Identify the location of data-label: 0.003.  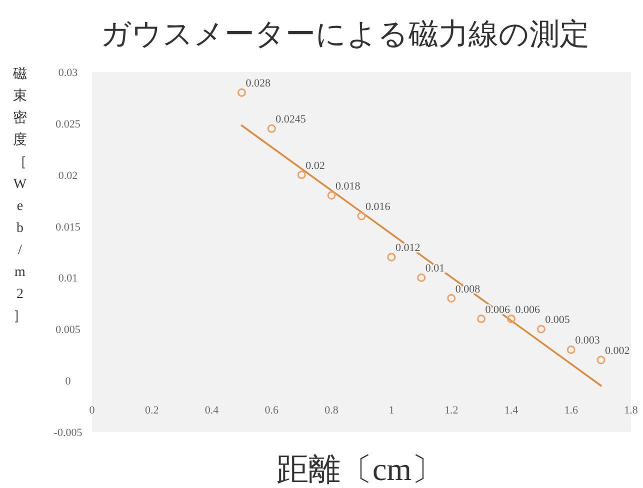
(587, 340).